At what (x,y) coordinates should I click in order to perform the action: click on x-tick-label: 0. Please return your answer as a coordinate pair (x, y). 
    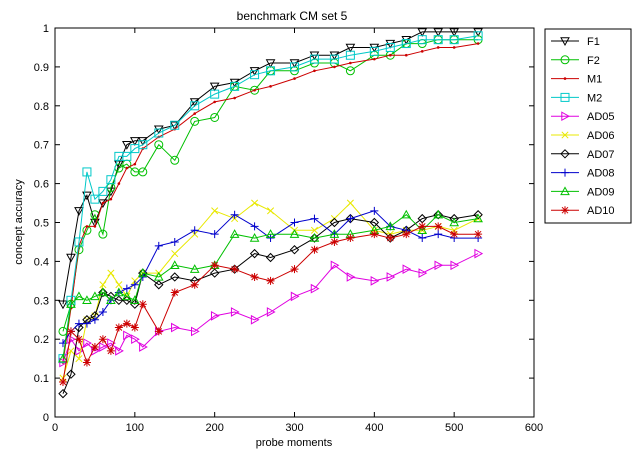
    Looking at the image, I should click on (55, 428).